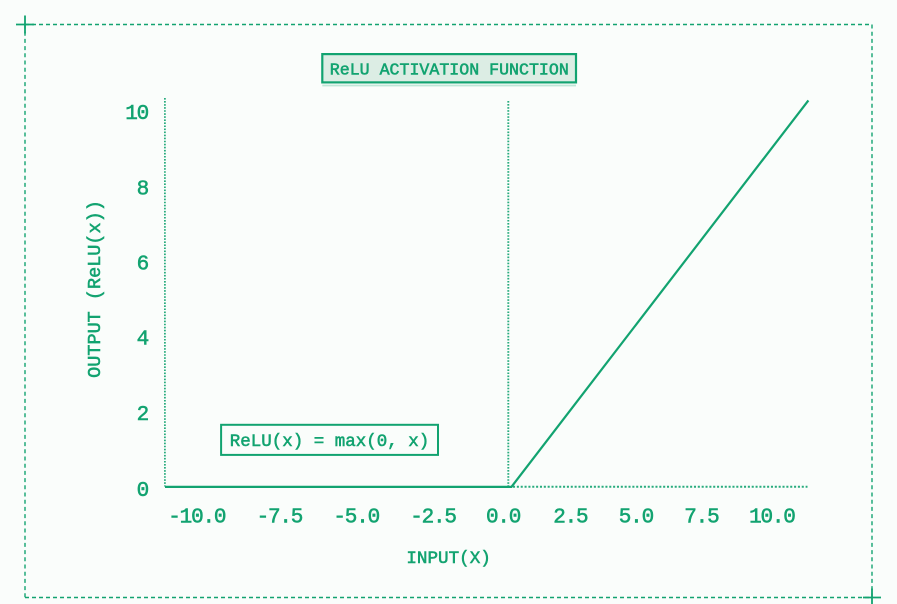 The height and width of the screenshot is (604, 897). I want to click on svg-text: 10.0, so click(772, 518).